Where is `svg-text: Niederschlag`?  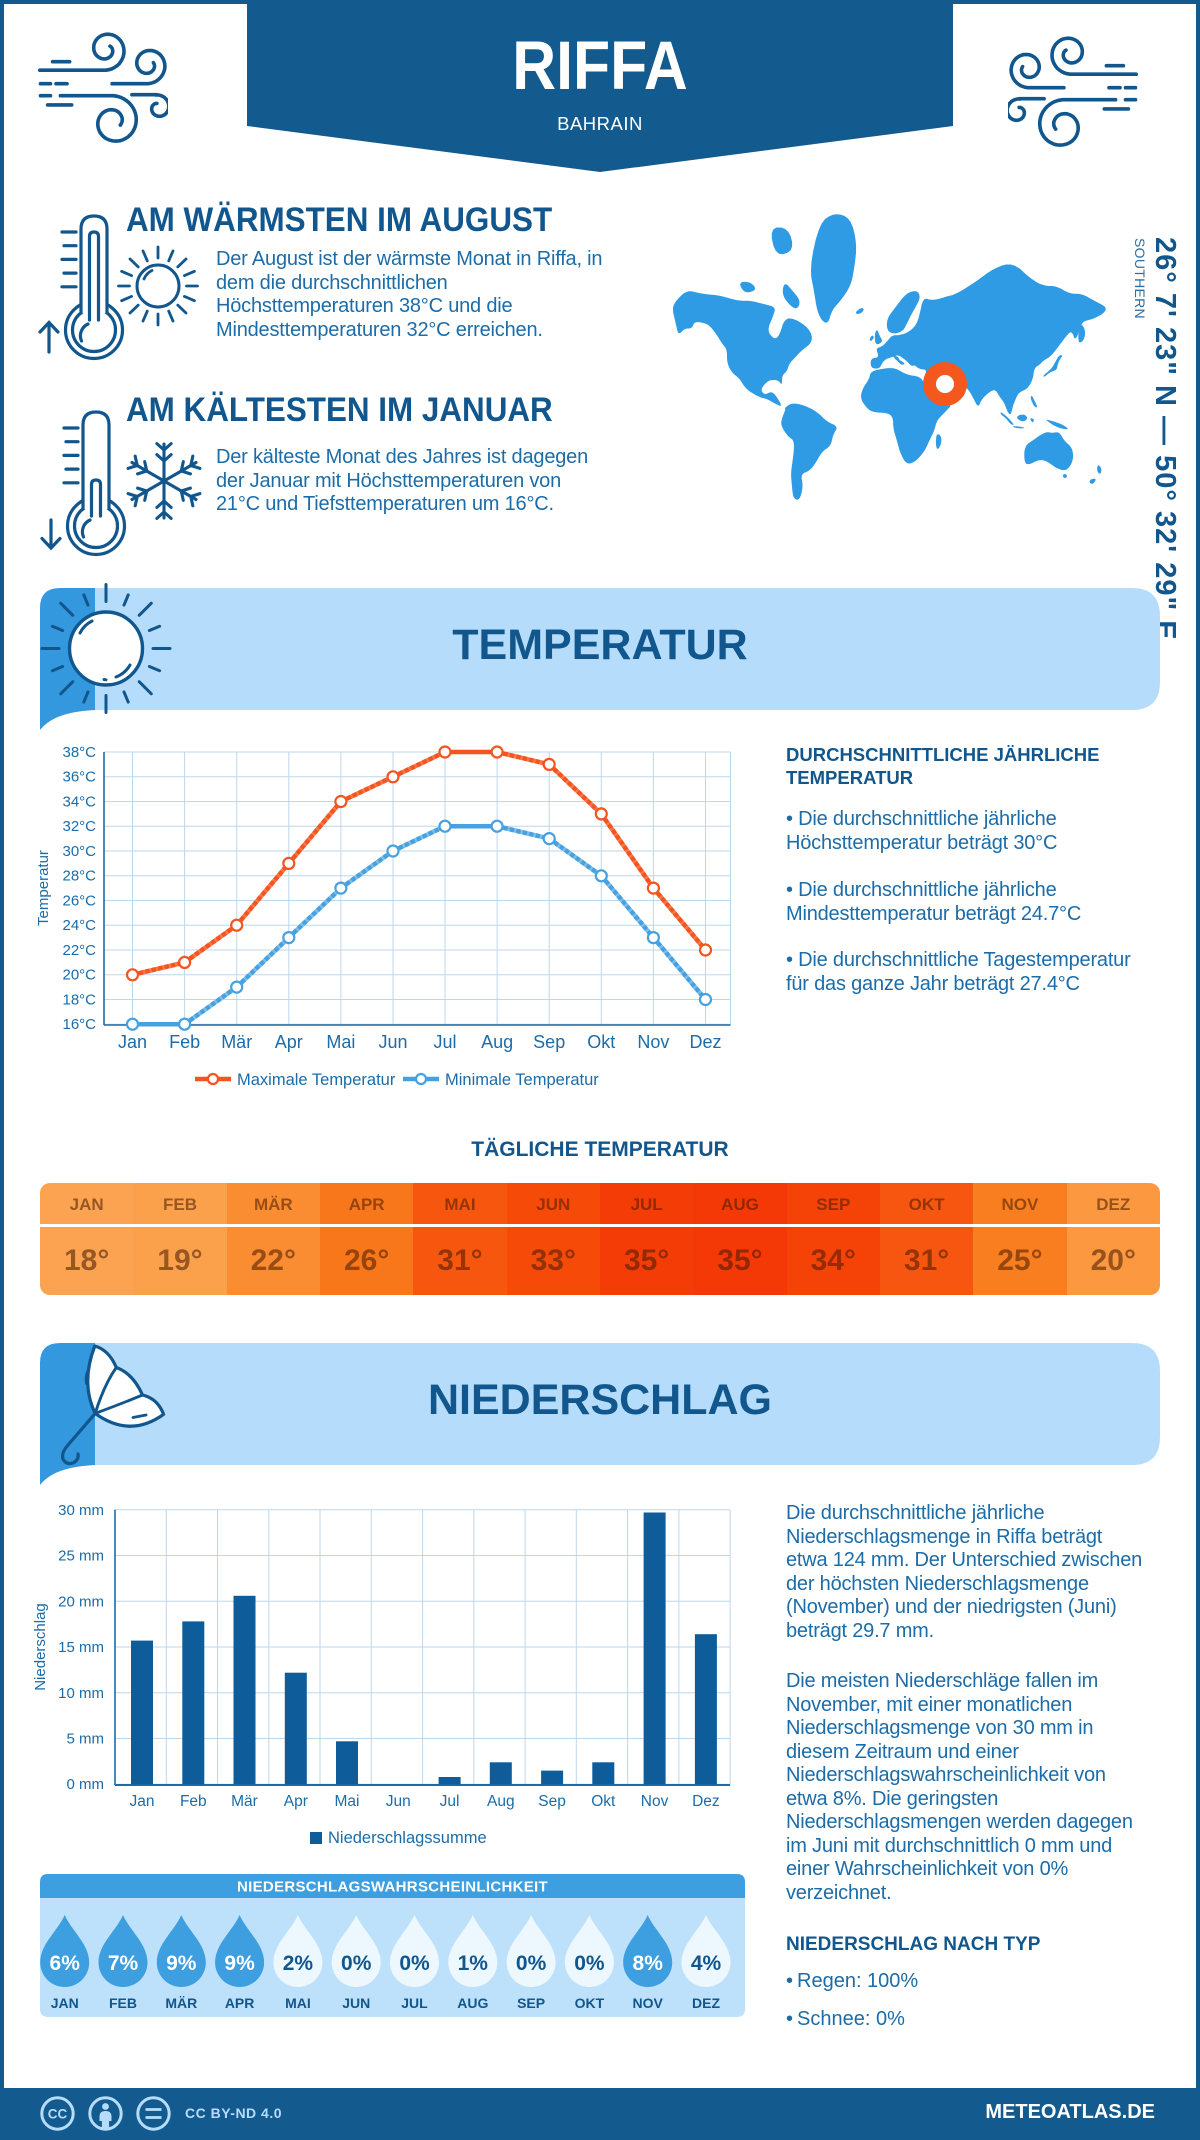 svg-text: Niederschlag is located at coordinates (40, 1647).